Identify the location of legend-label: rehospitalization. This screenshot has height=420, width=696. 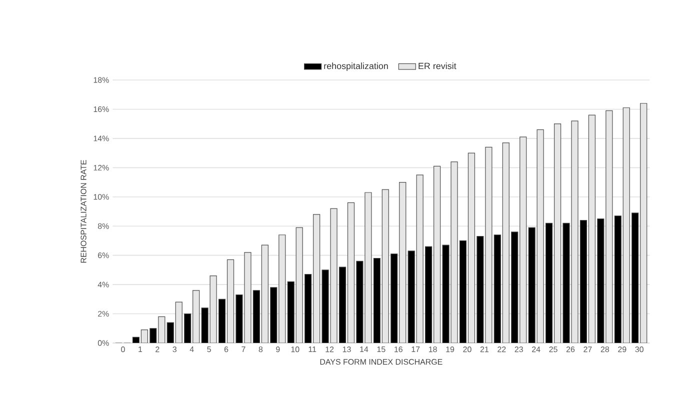
(356, 66).